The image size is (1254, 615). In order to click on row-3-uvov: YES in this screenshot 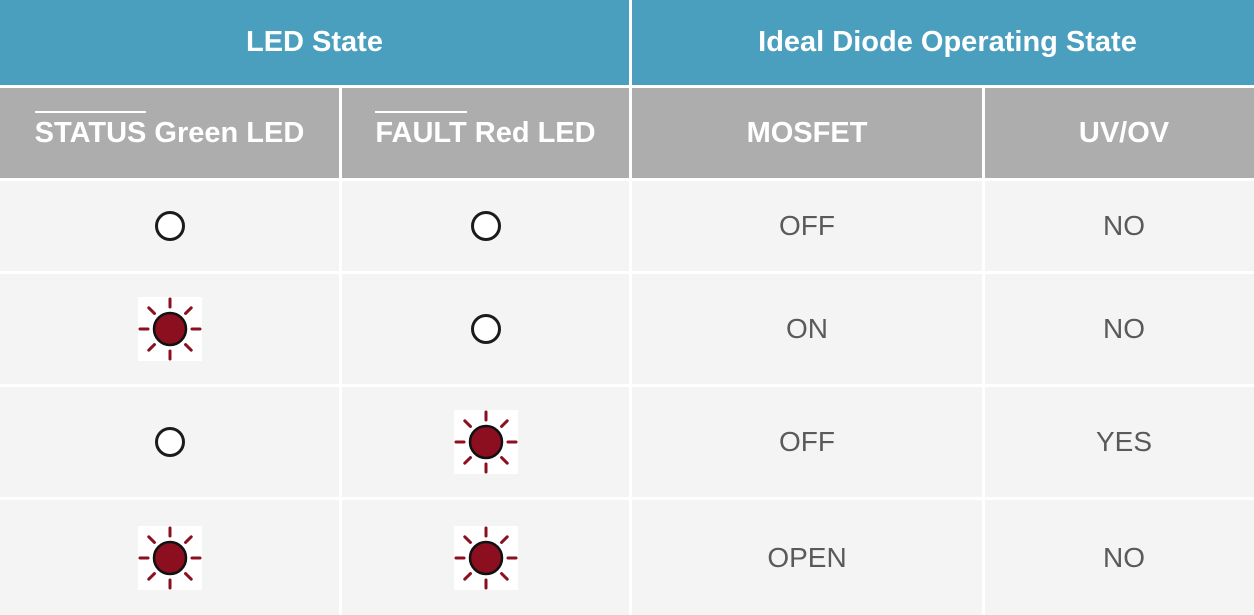, I will do `click(1119, 442)`.